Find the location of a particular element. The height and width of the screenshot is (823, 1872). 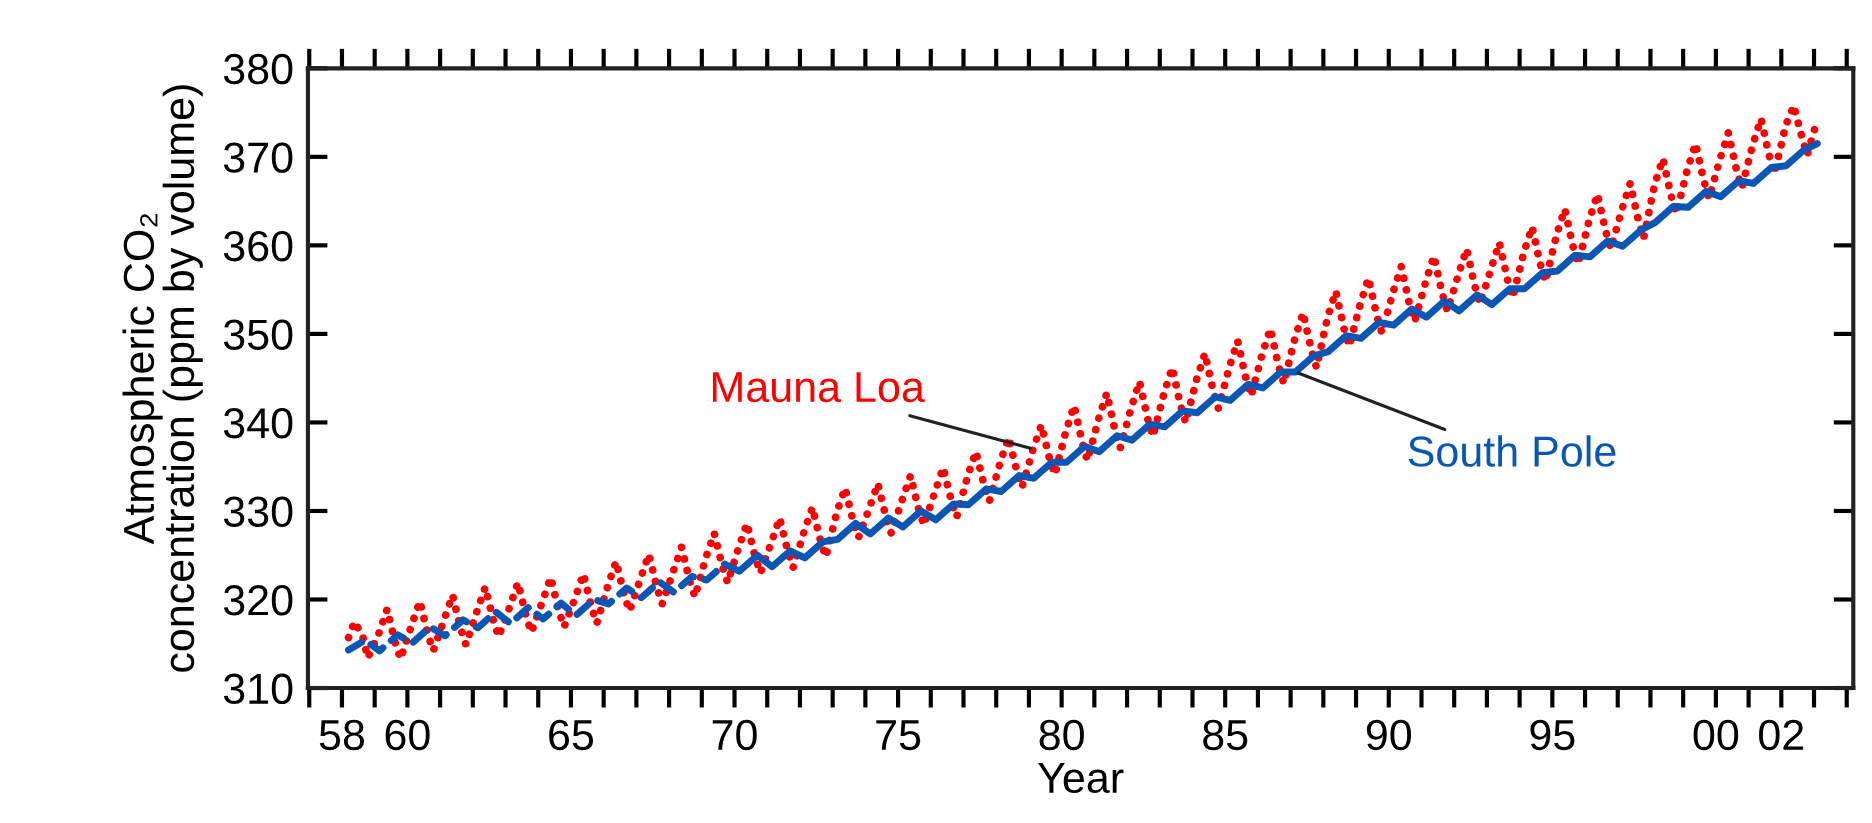

text: South Pole is located at coordinates (1512, 451).